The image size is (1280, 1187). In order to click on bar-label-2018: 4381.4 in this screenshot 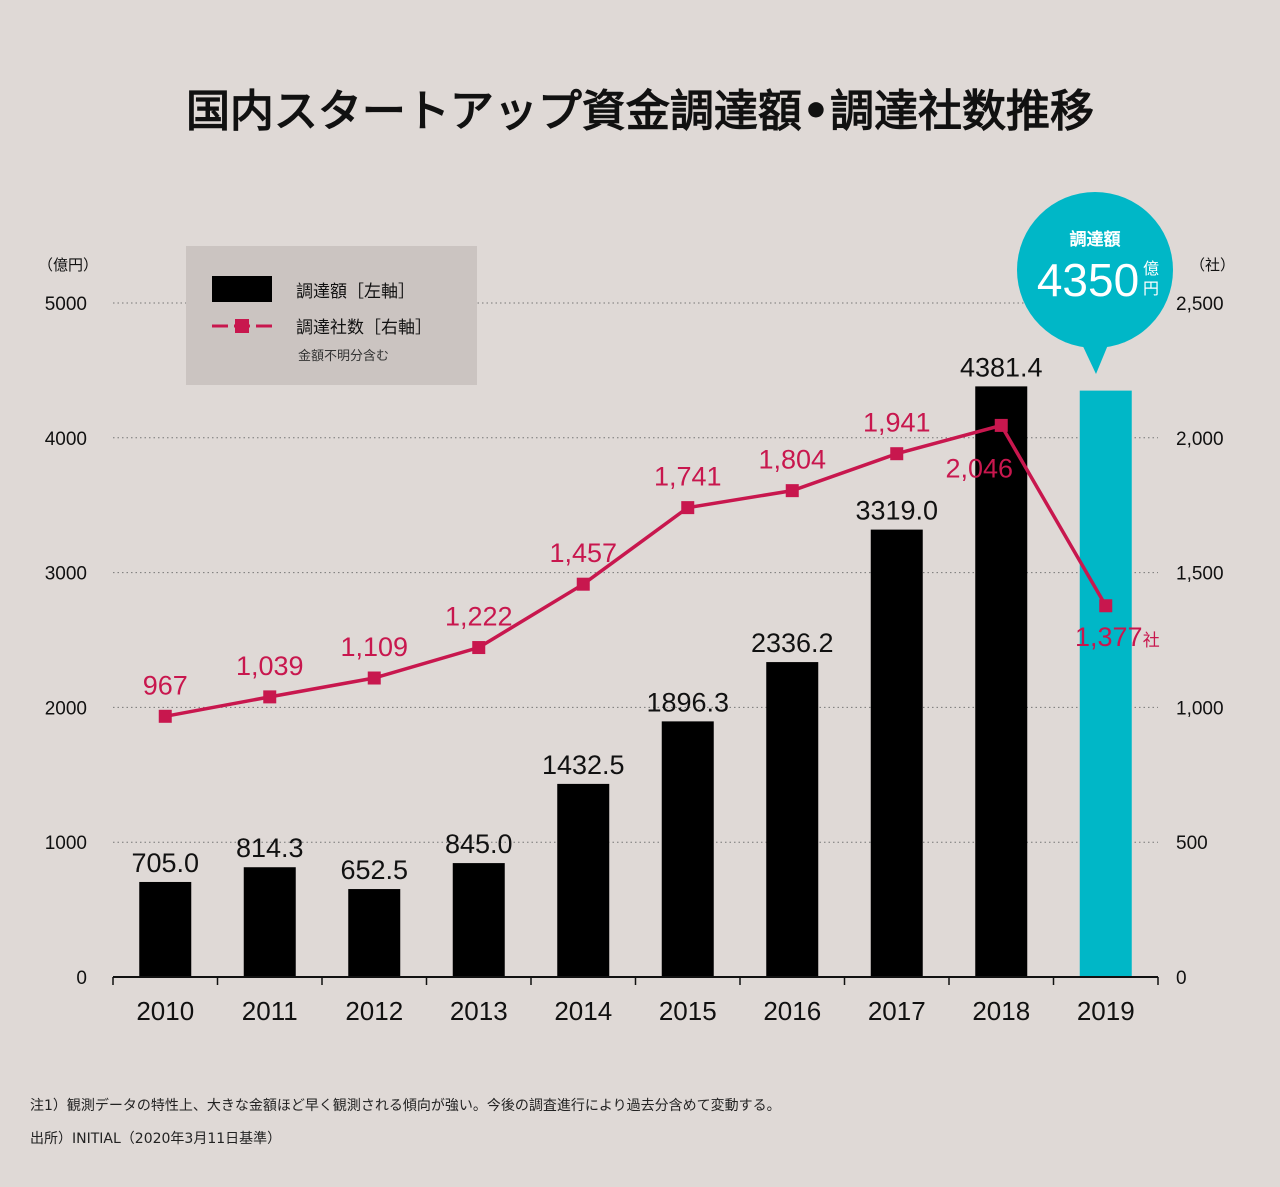, I will do `click(1001, 367)`.